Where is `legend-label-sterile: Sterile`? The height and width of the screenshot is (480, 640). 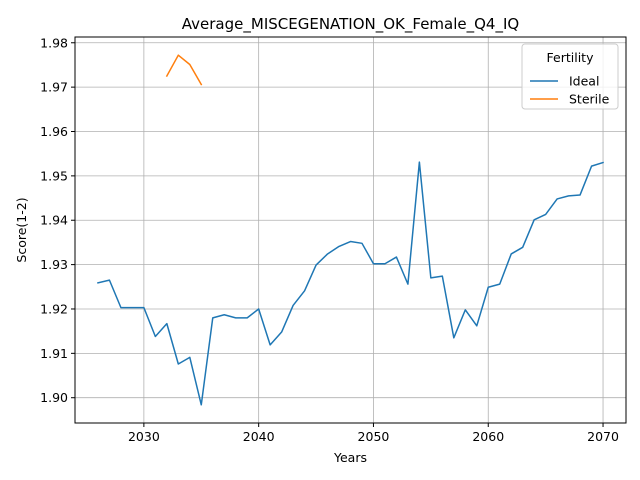 legend-label-sterile: Sterile is located at coordinates (589, 99).